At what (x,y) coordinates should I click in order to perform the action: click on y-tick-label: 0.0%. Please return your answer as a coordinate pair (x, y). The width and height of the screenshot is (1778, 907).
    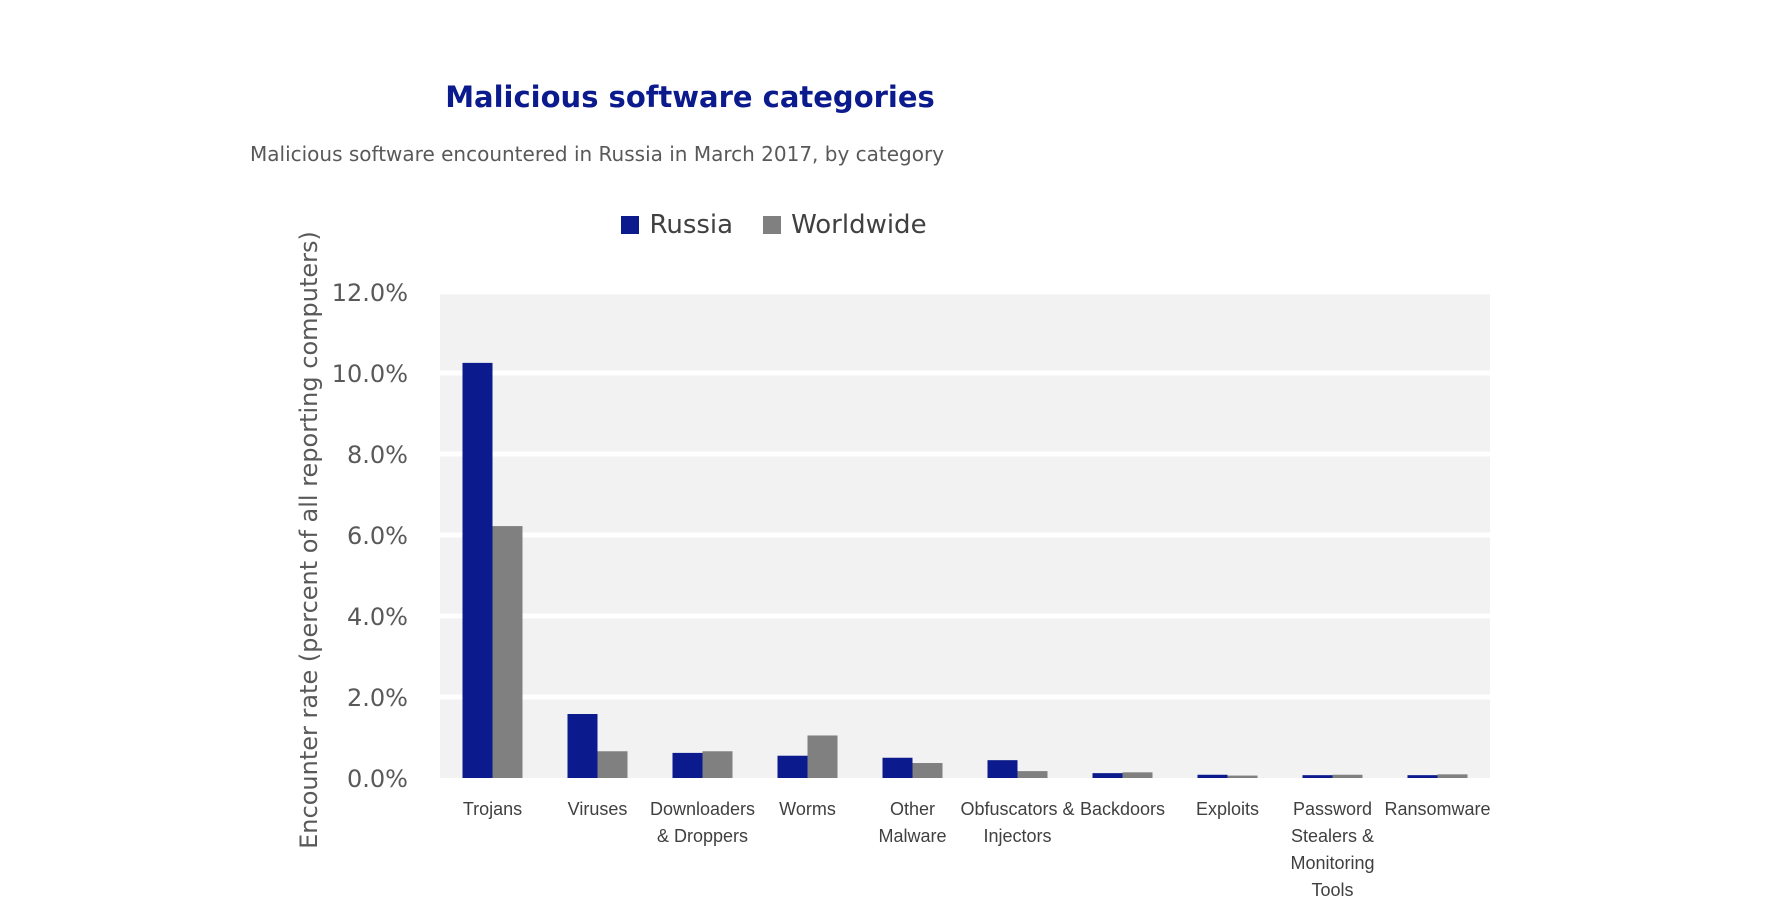
    Looking at the image, I should click on (377, 779).